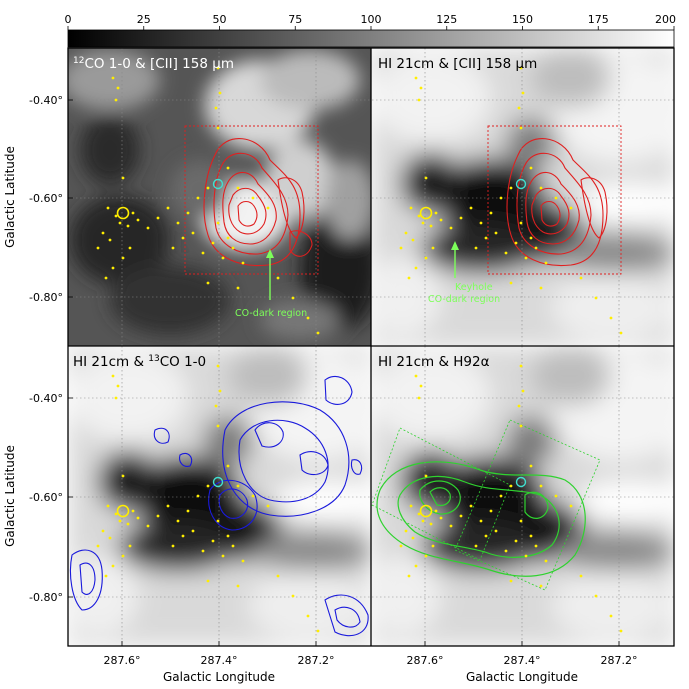 The image size is (689, 689). I want to click on colorbar-tick-label: 125, so click(446, 19).